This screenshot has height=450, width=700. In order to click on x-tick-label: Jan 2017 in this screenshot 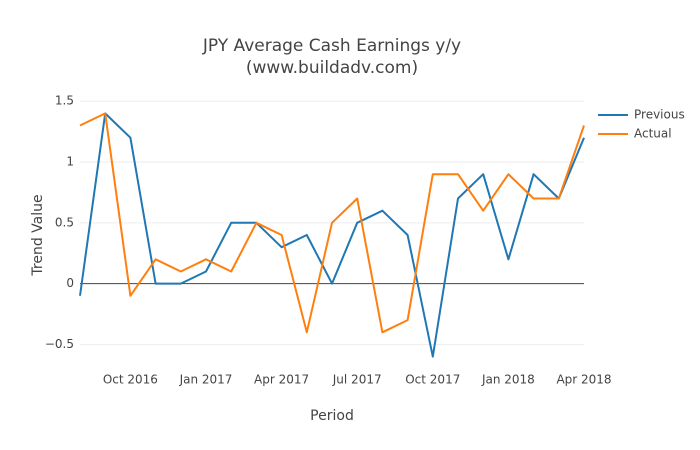, I will do `click(206, 380)`.